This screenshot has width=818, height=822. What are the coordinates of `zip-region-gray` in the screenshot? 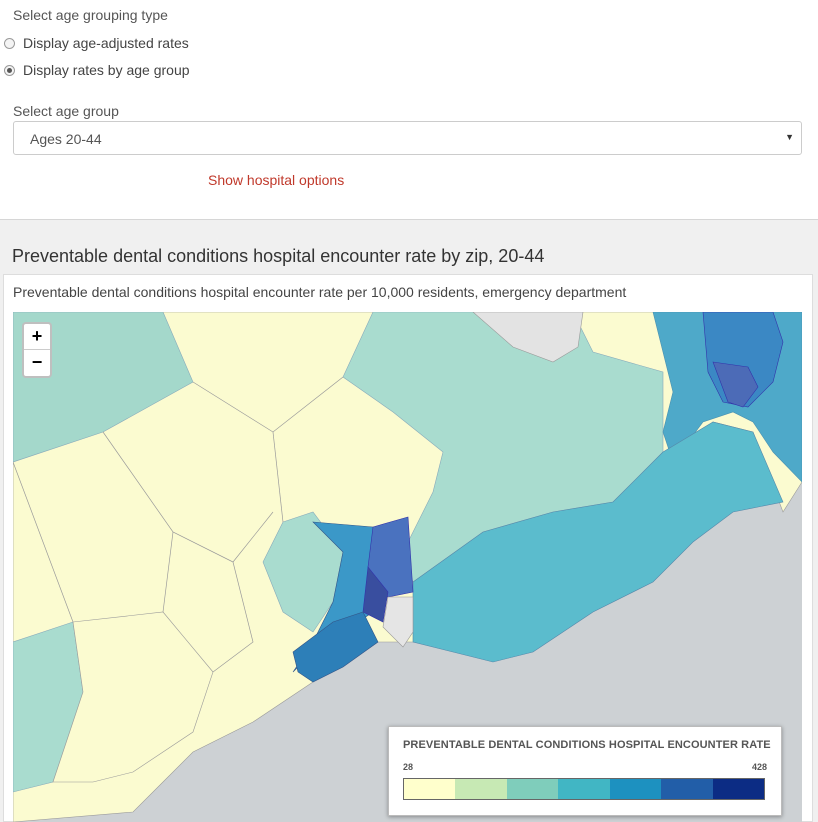 It's located at (528, 337).